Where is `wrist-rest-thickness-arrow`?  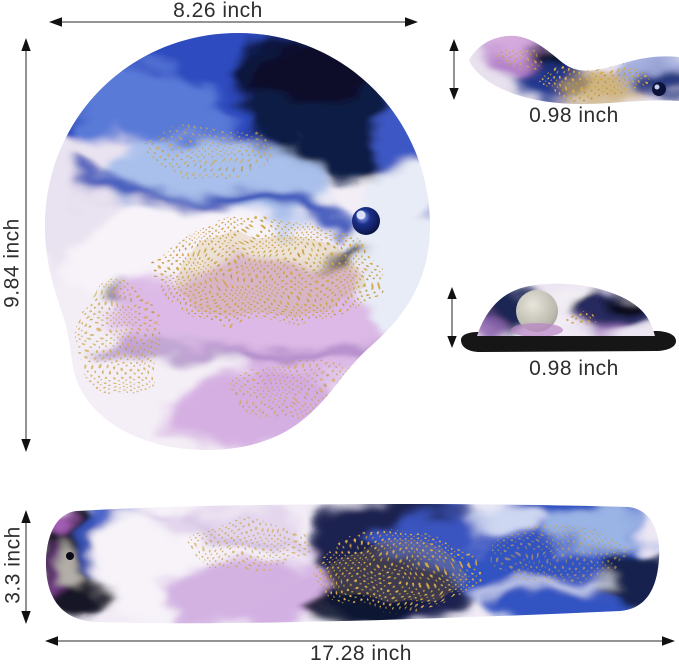
wrist-rest-thickness-arrow is located at coordinates (452, 317).